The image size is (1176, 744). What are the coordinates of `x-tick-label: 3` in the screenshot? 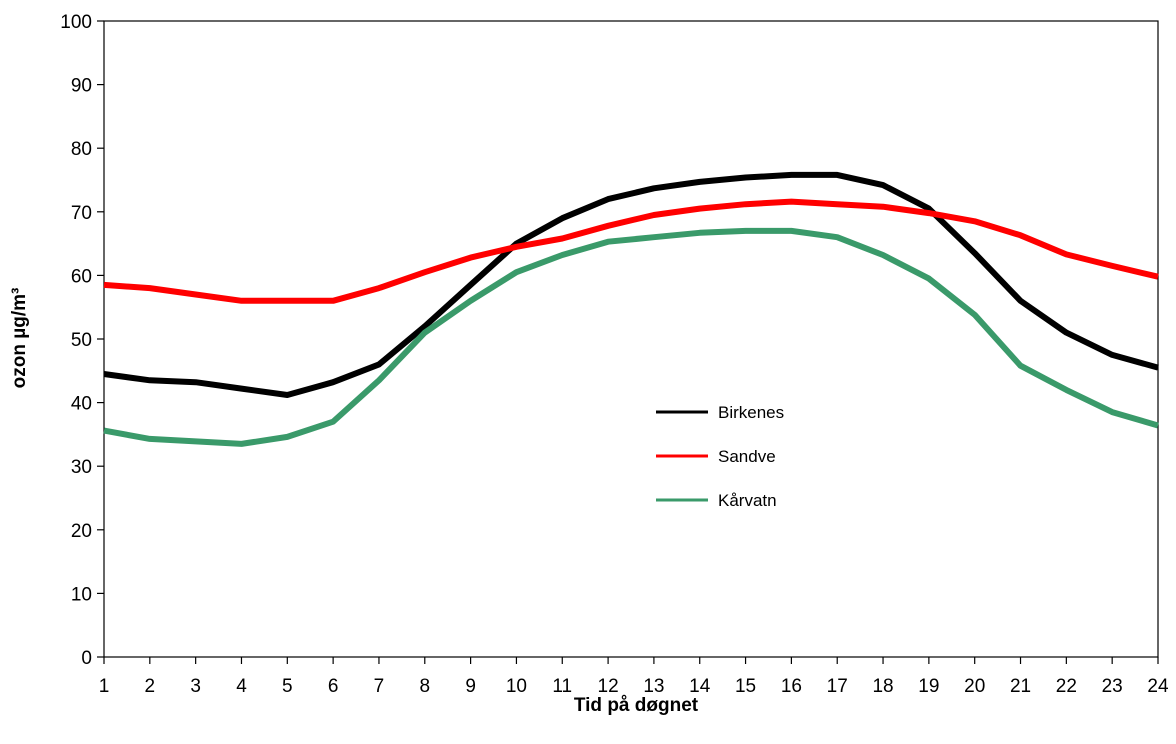 It's located at (195, 686).